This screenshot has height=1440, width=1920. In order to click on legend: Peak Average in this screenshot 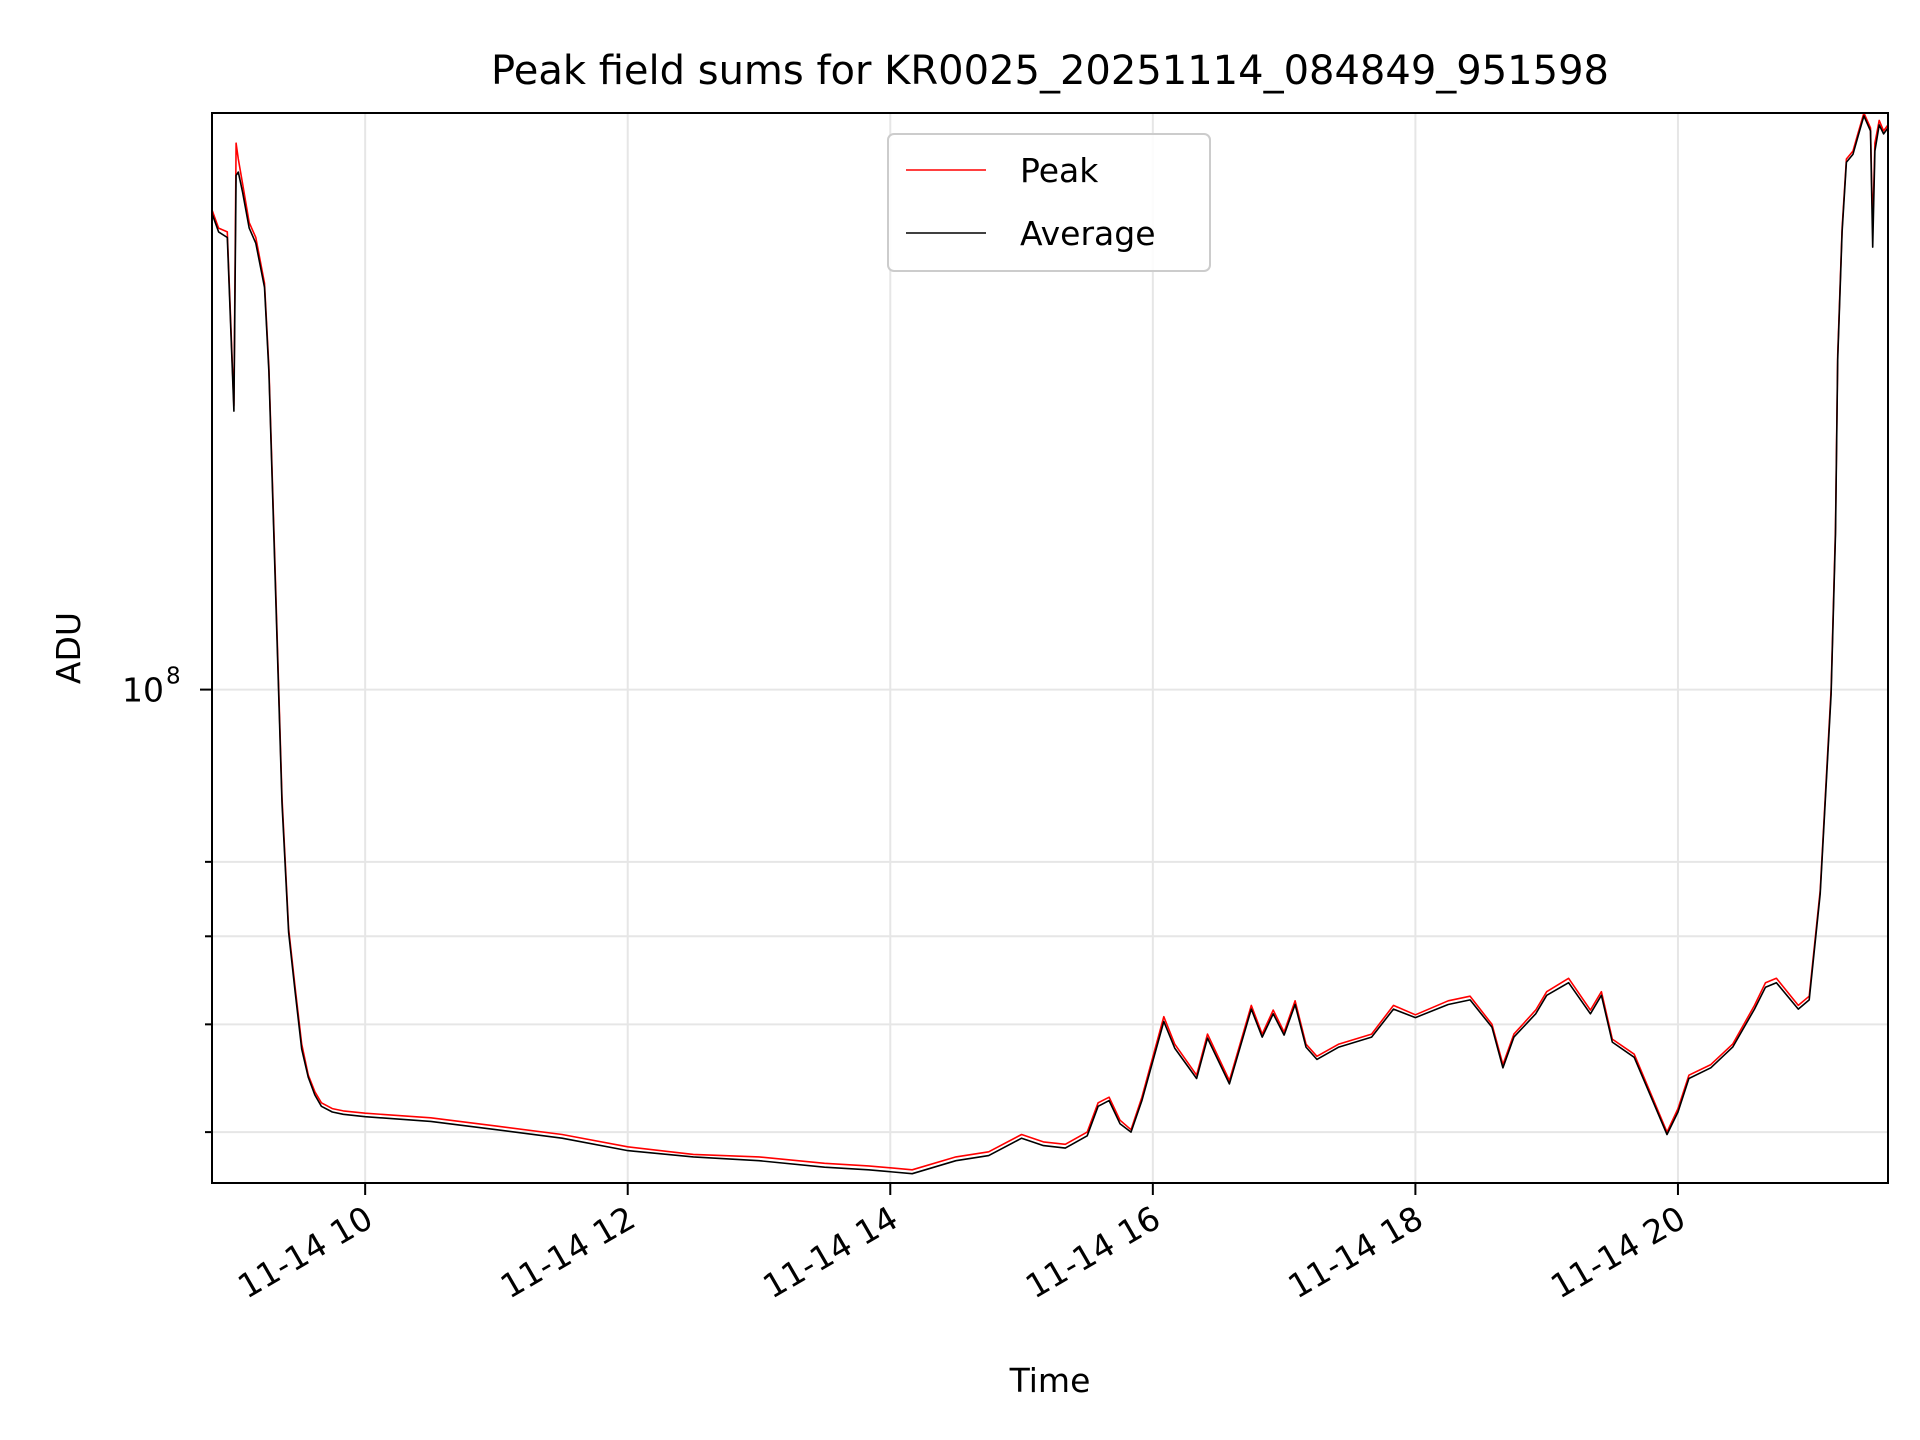, I will do `click(1049, 202)`.